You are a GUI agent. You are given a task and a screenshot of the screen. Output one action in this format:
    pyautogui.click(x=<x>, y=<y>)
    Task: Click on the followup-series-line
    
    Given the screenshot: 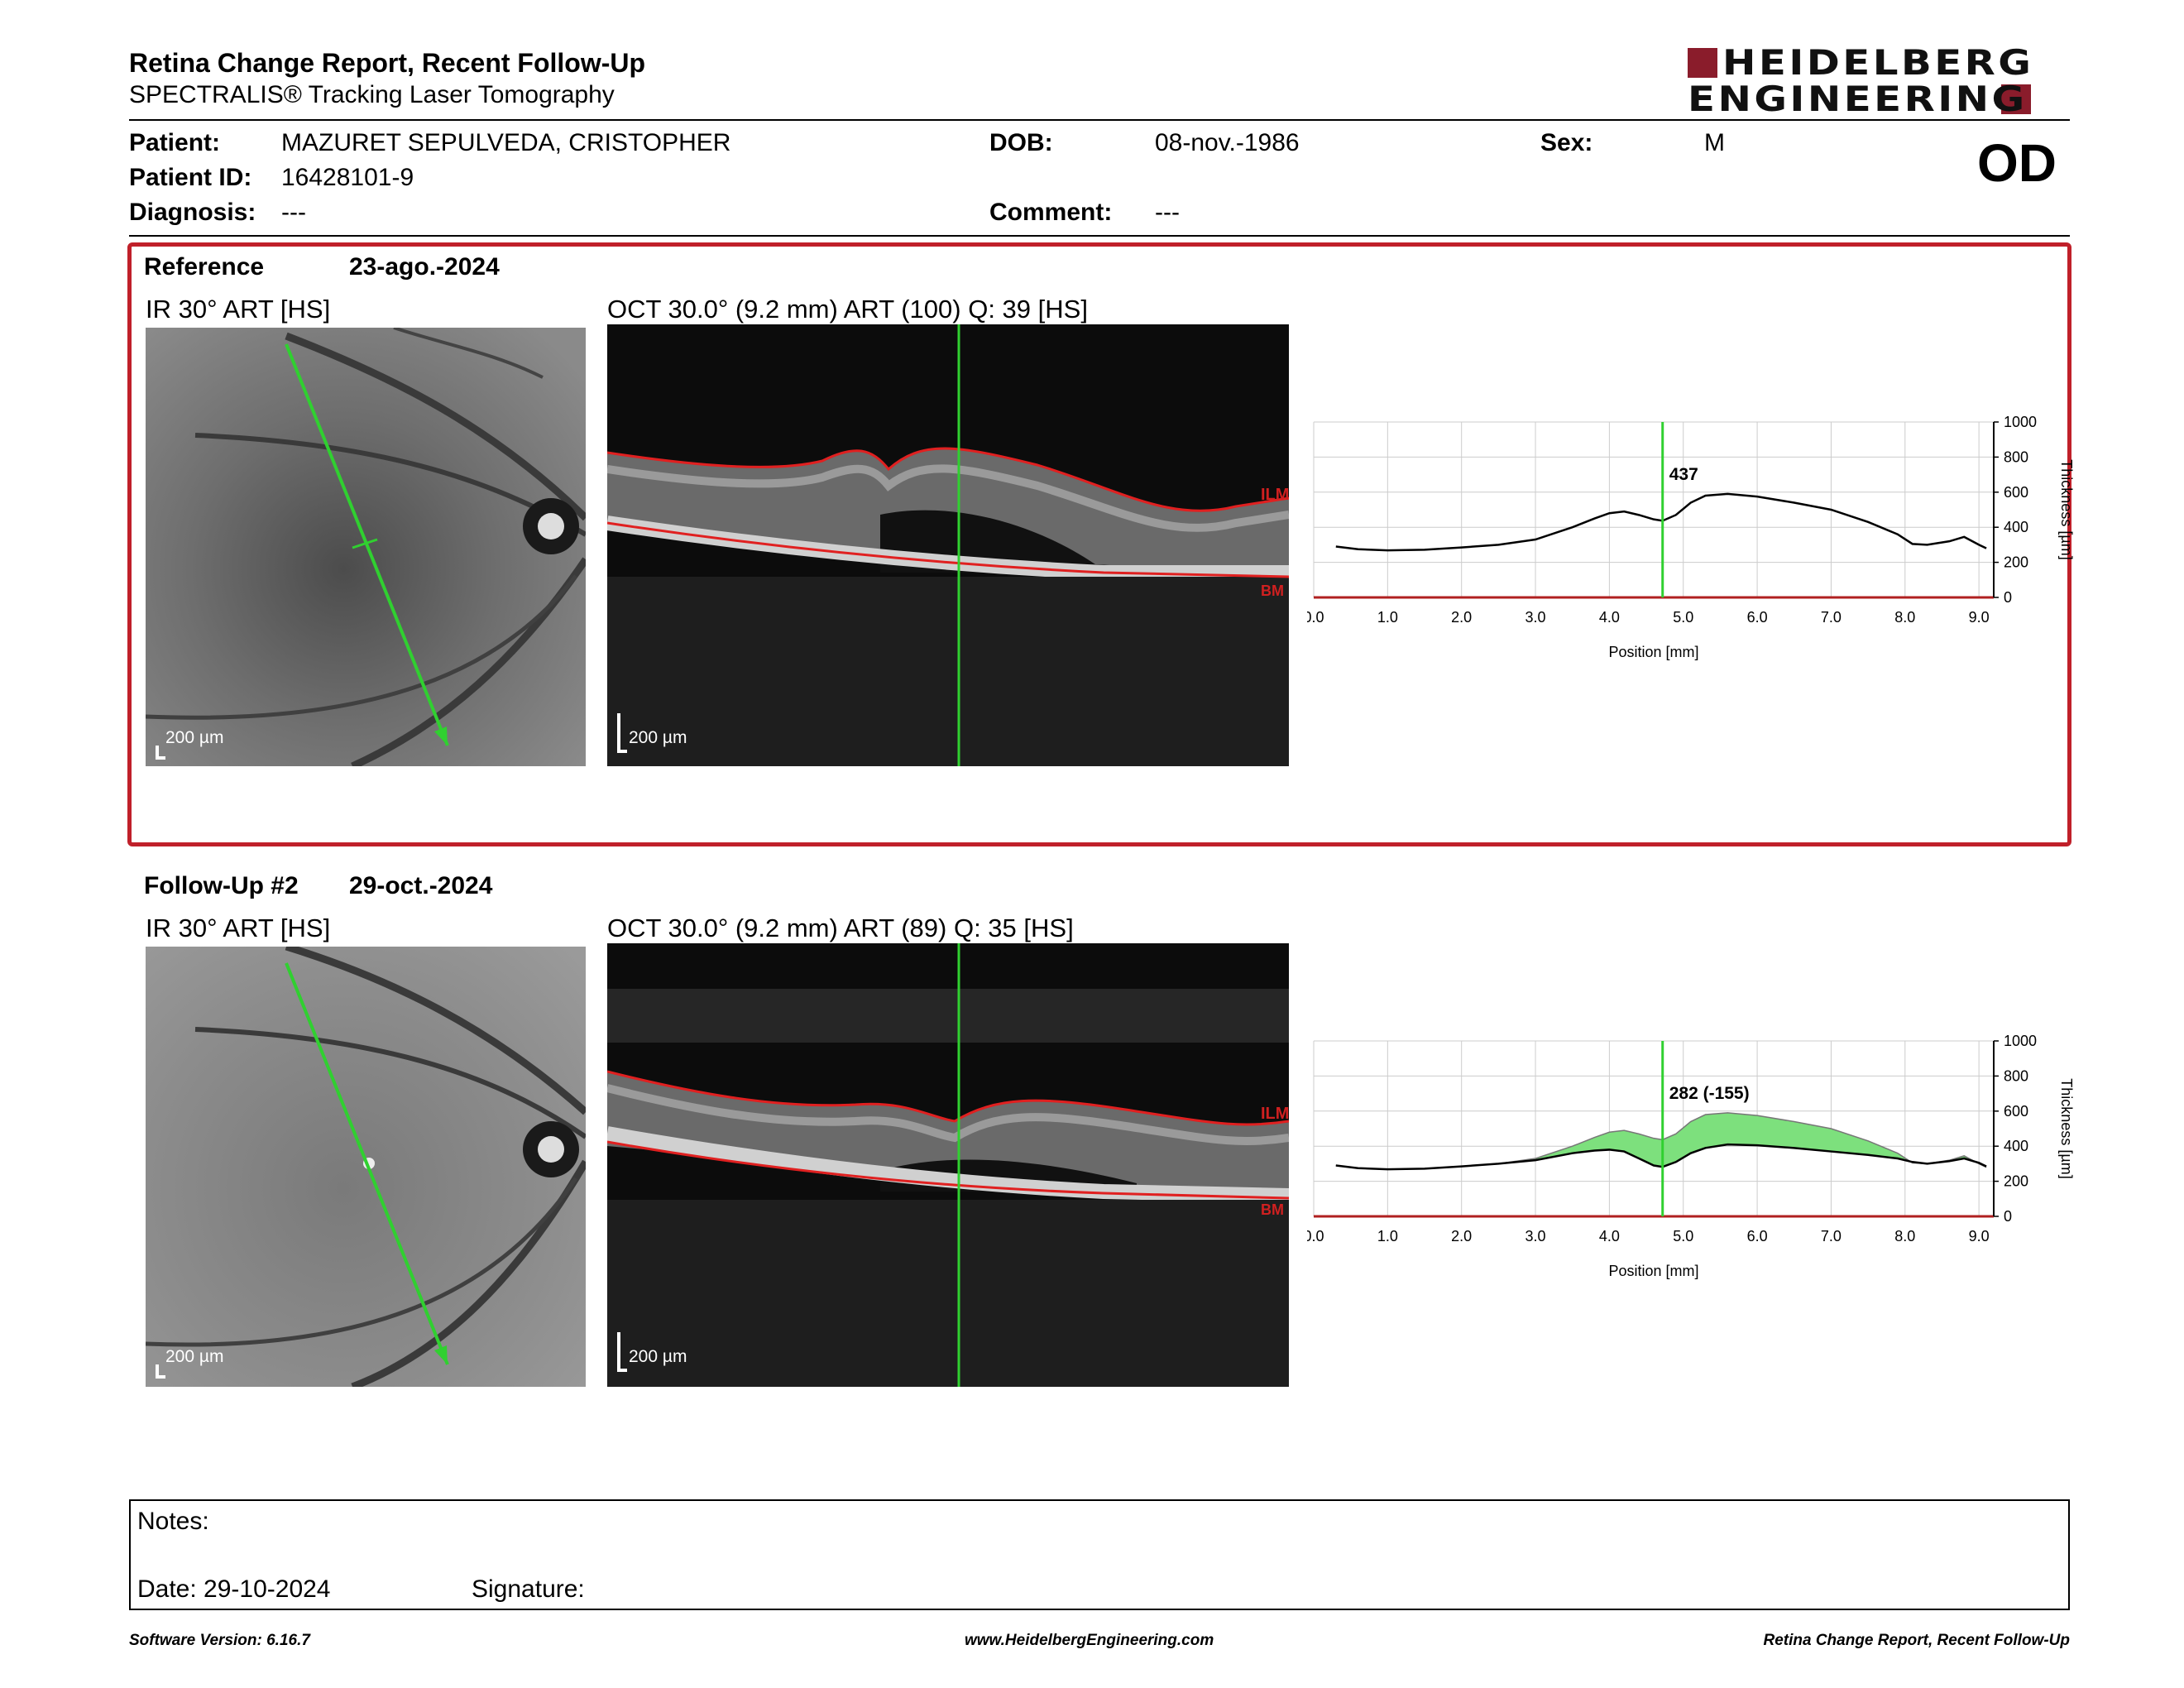 What is the action you would take?
    pyautogui.click(x=1661, y=1157)
    